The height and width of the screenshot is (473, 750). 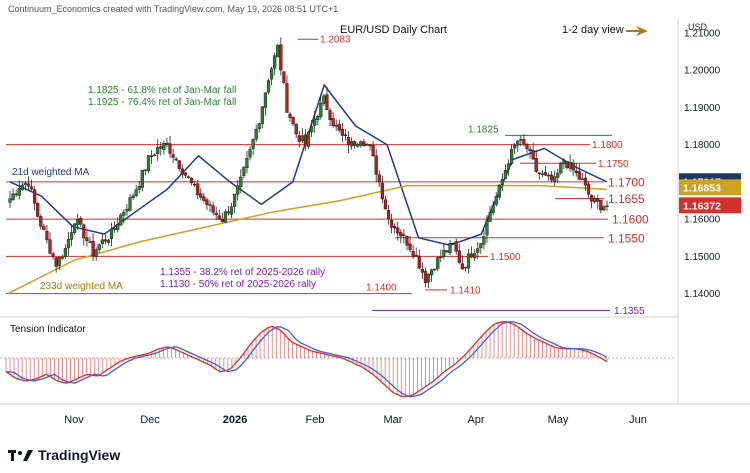 What do you see at coordinates (702, 257) in the screenshot?
I see `y-tick-label-1: 1.15000` at bounding box center [702, 257].